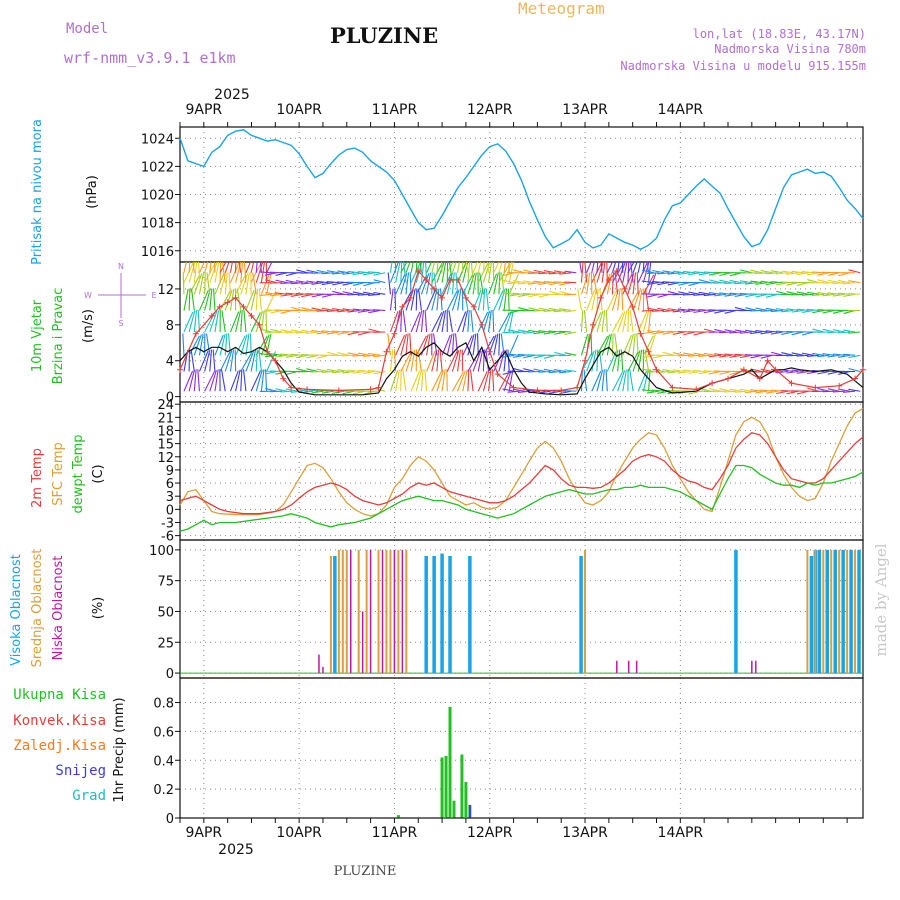 This screenshot has height=900, width=900. What do you see at coordinates (236, 850) in the screenshot?
I see `bottom-year-label: 2025` at bounding box center [236, 850].